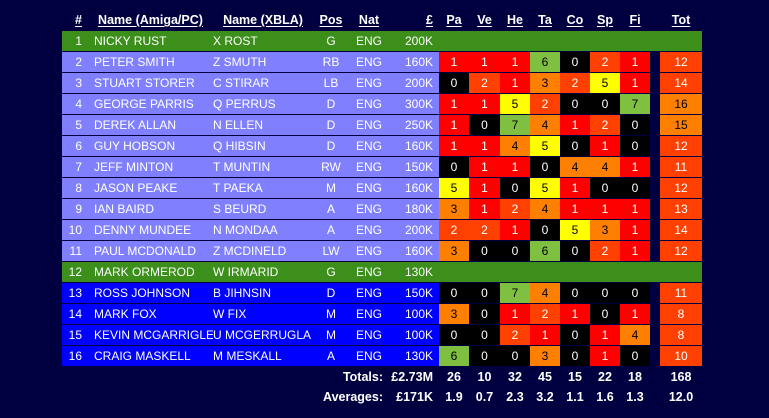 This screenshot has height=418, width=769. I want to click on player-row: 7 JEFF MINTON T MUNTIN RW ENG 150K 0 1 1 0 4 4 1 11, so click(382, 167).